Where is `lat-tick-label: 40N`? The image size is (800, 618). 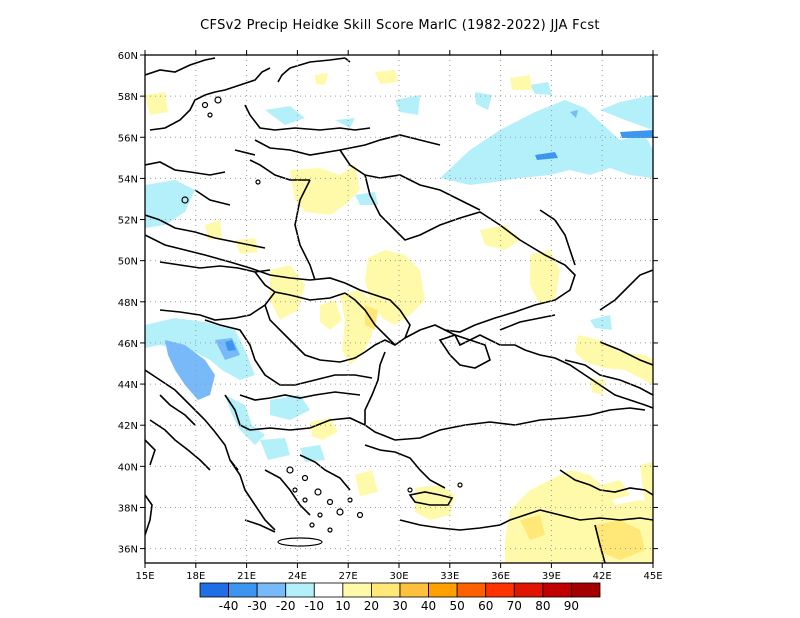
lat-tick-label: 40N is located at coordinates (128, 467).